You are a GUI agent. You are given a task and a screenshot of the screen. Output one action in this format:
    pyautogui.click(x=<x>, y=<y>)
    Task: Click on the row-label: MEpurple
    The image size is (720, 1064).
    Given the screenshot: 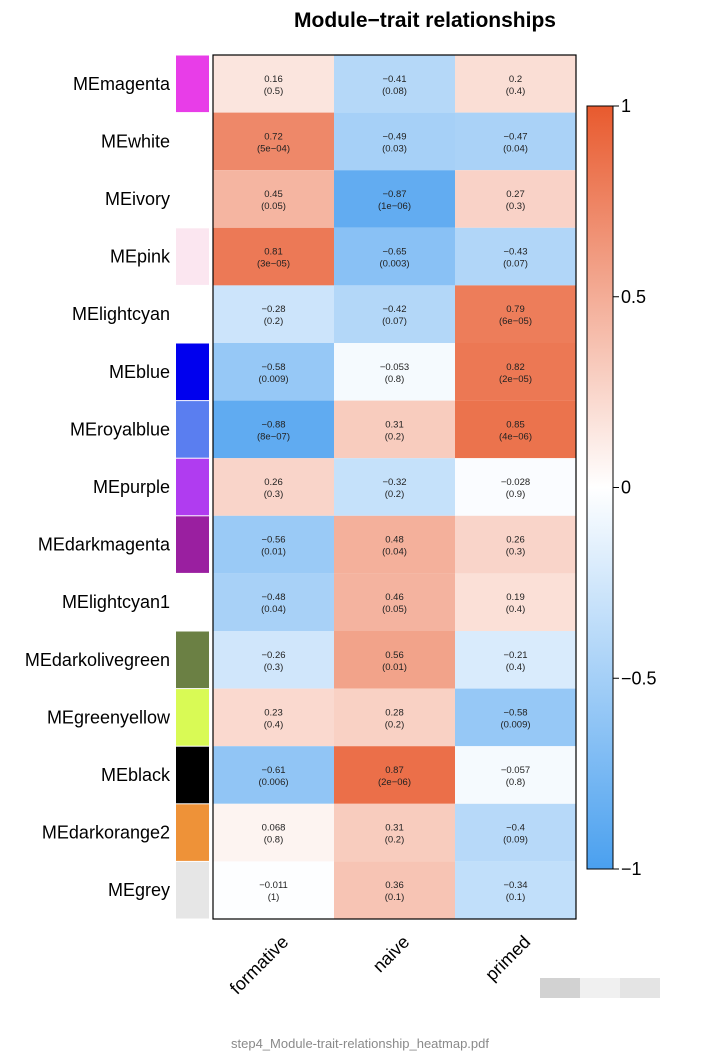 What is the action you would take?
    pyautogui.click(x=131, y=487)
    